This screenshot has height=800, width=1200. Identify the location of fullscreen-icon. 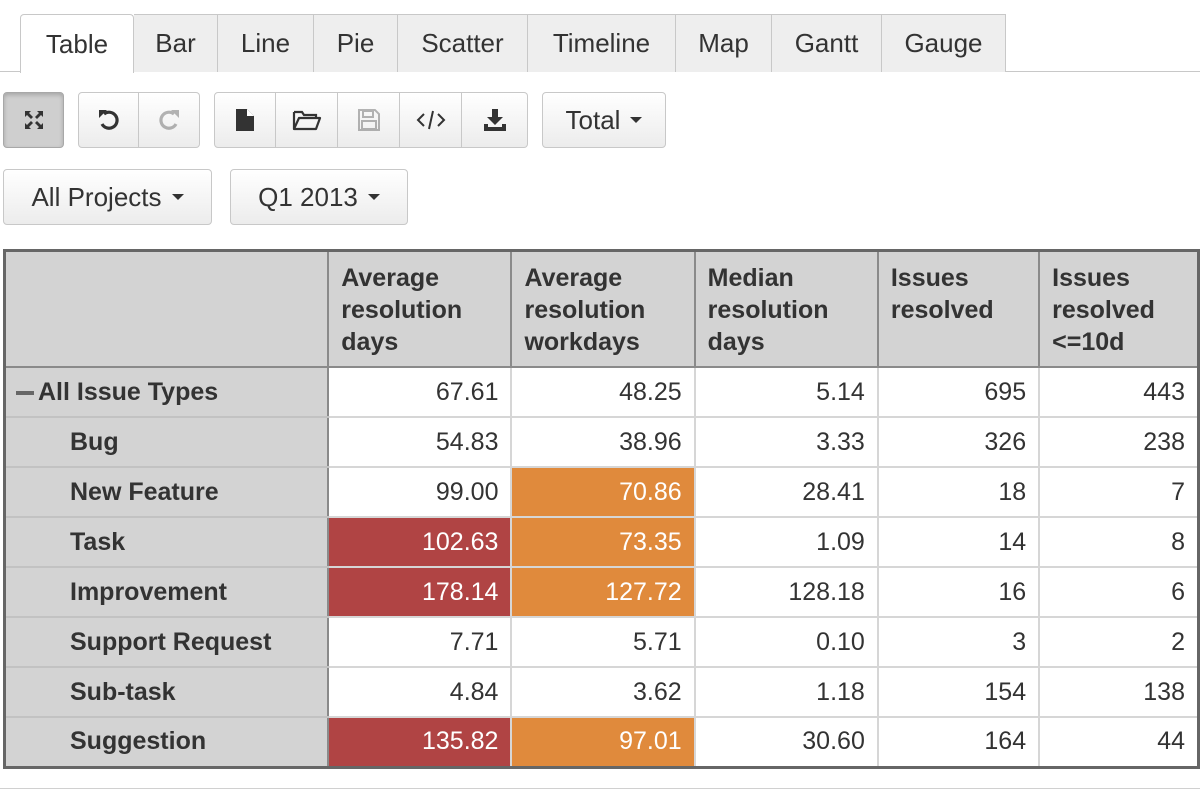
(33, 120).